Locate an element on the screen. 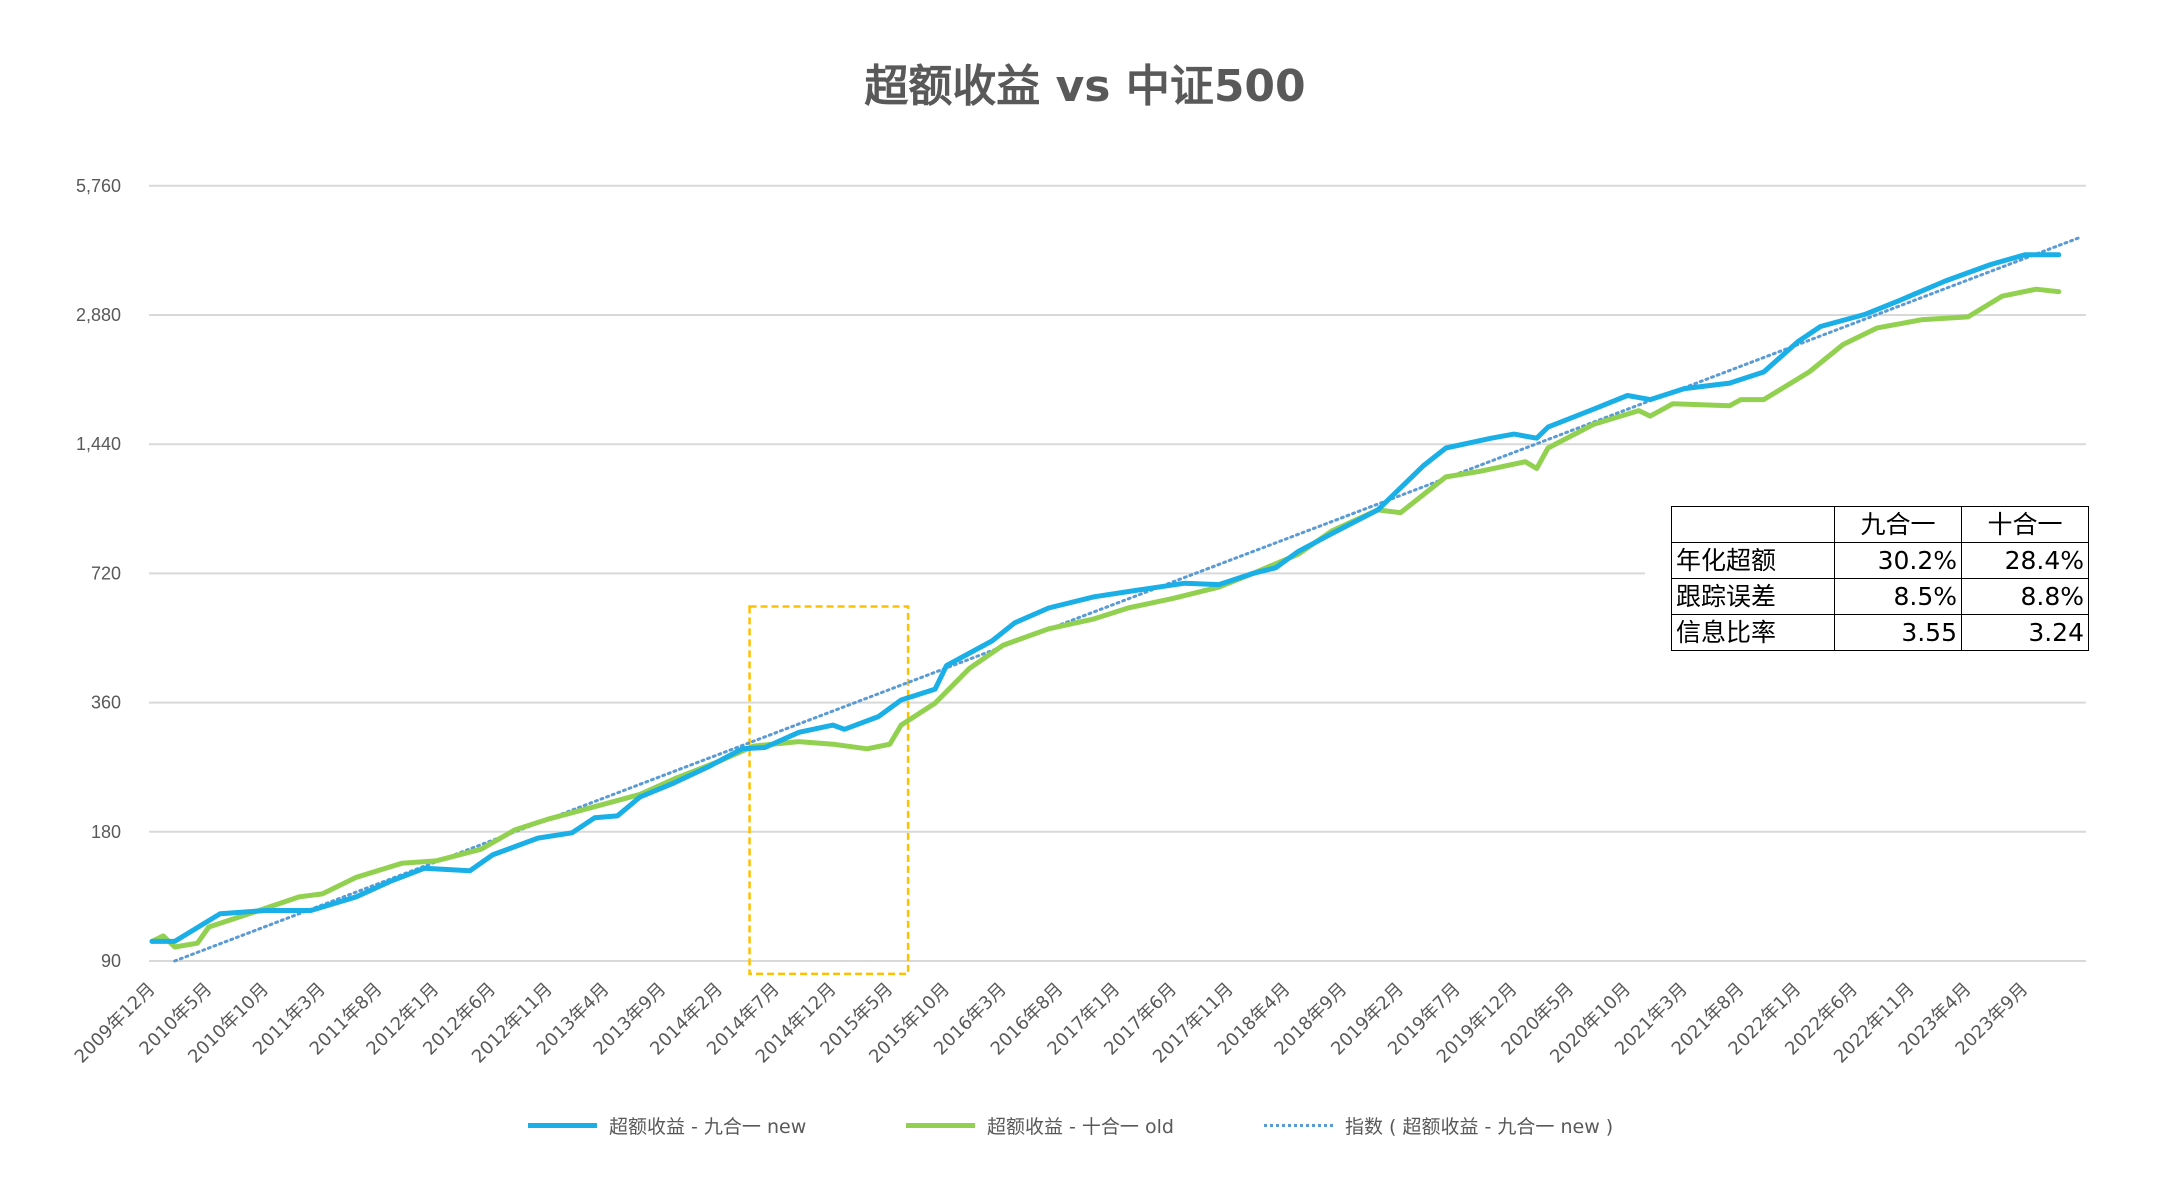 The height and width of the screenshot is (1186, 2162). legend-swatch-blue is located at coordinates (562, 1125).